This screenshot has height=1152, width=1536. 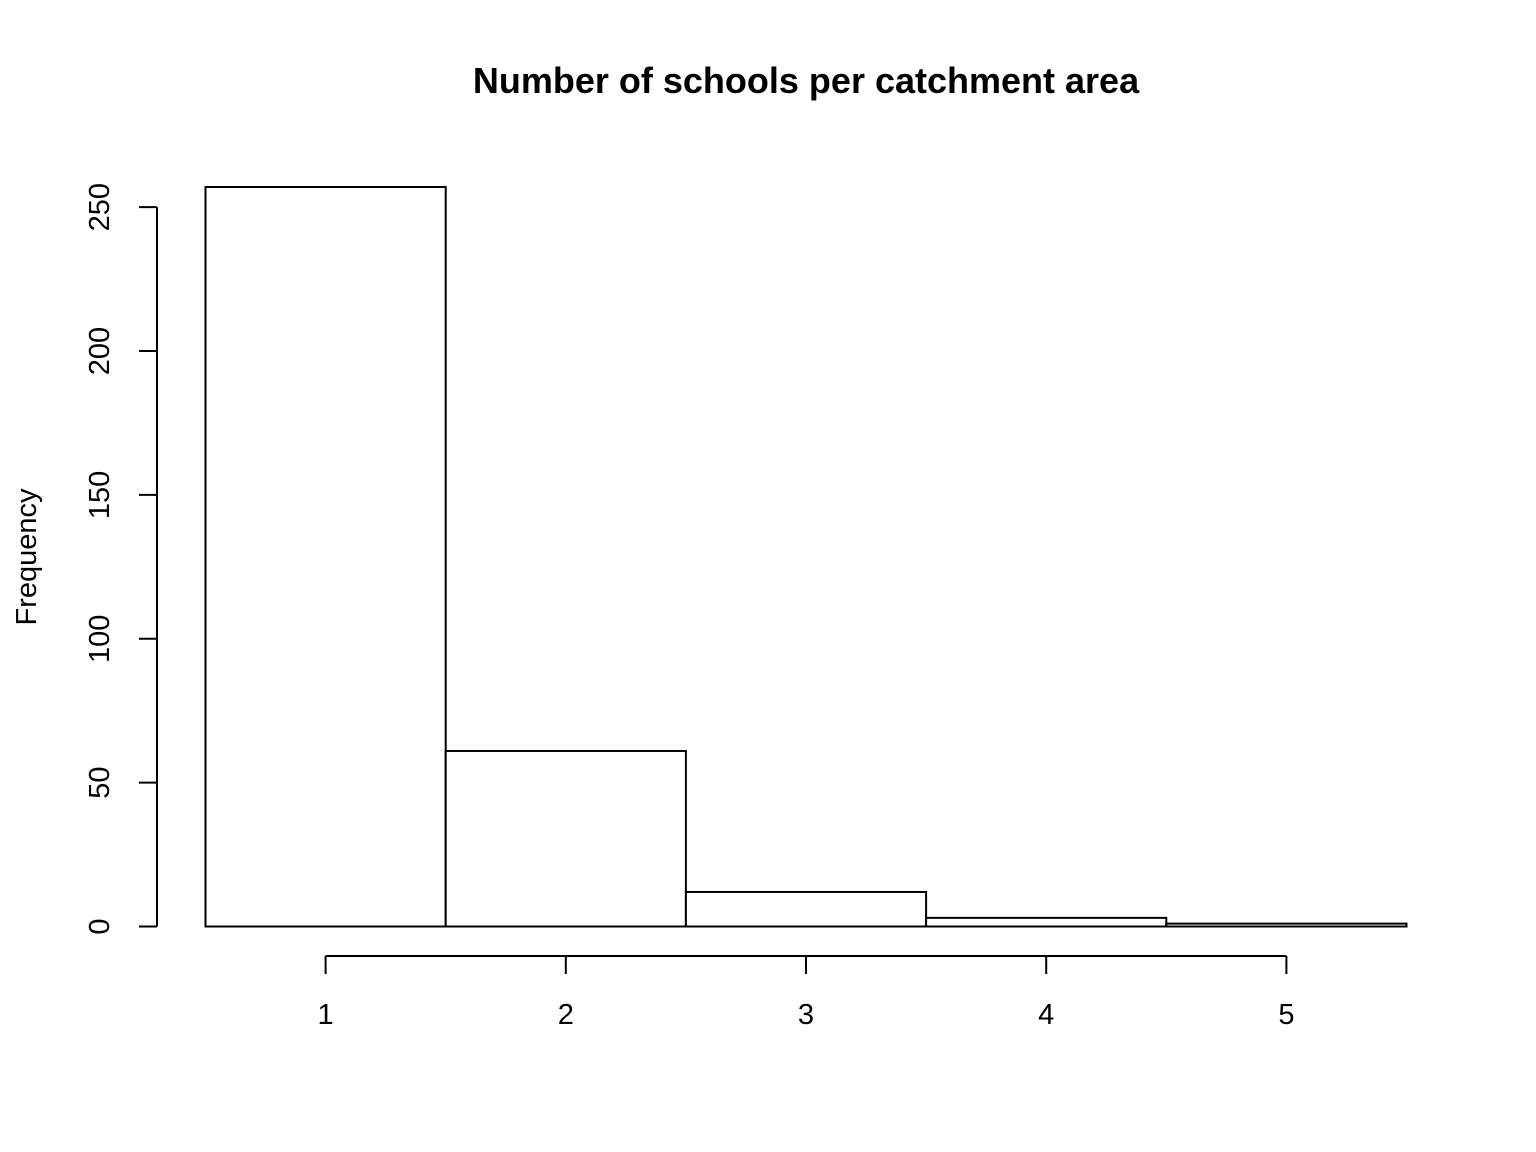 I want to click on x-tick-label-3: 3, so click(x=806, y=1015).